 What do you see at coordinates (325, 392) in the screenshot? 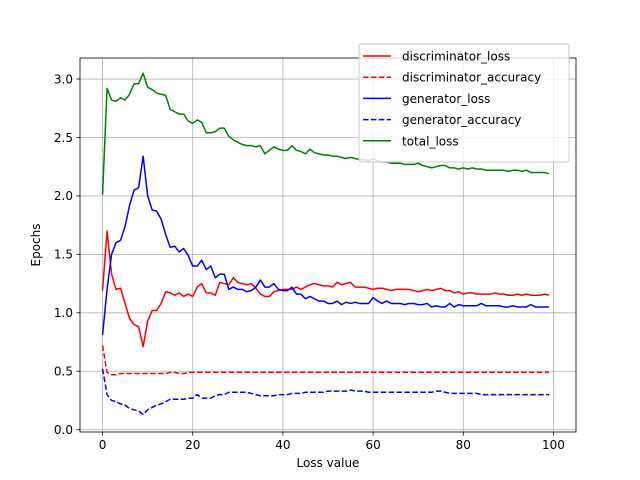
I see `series-line-generator-accuracy` at bounding box center [325, 392].